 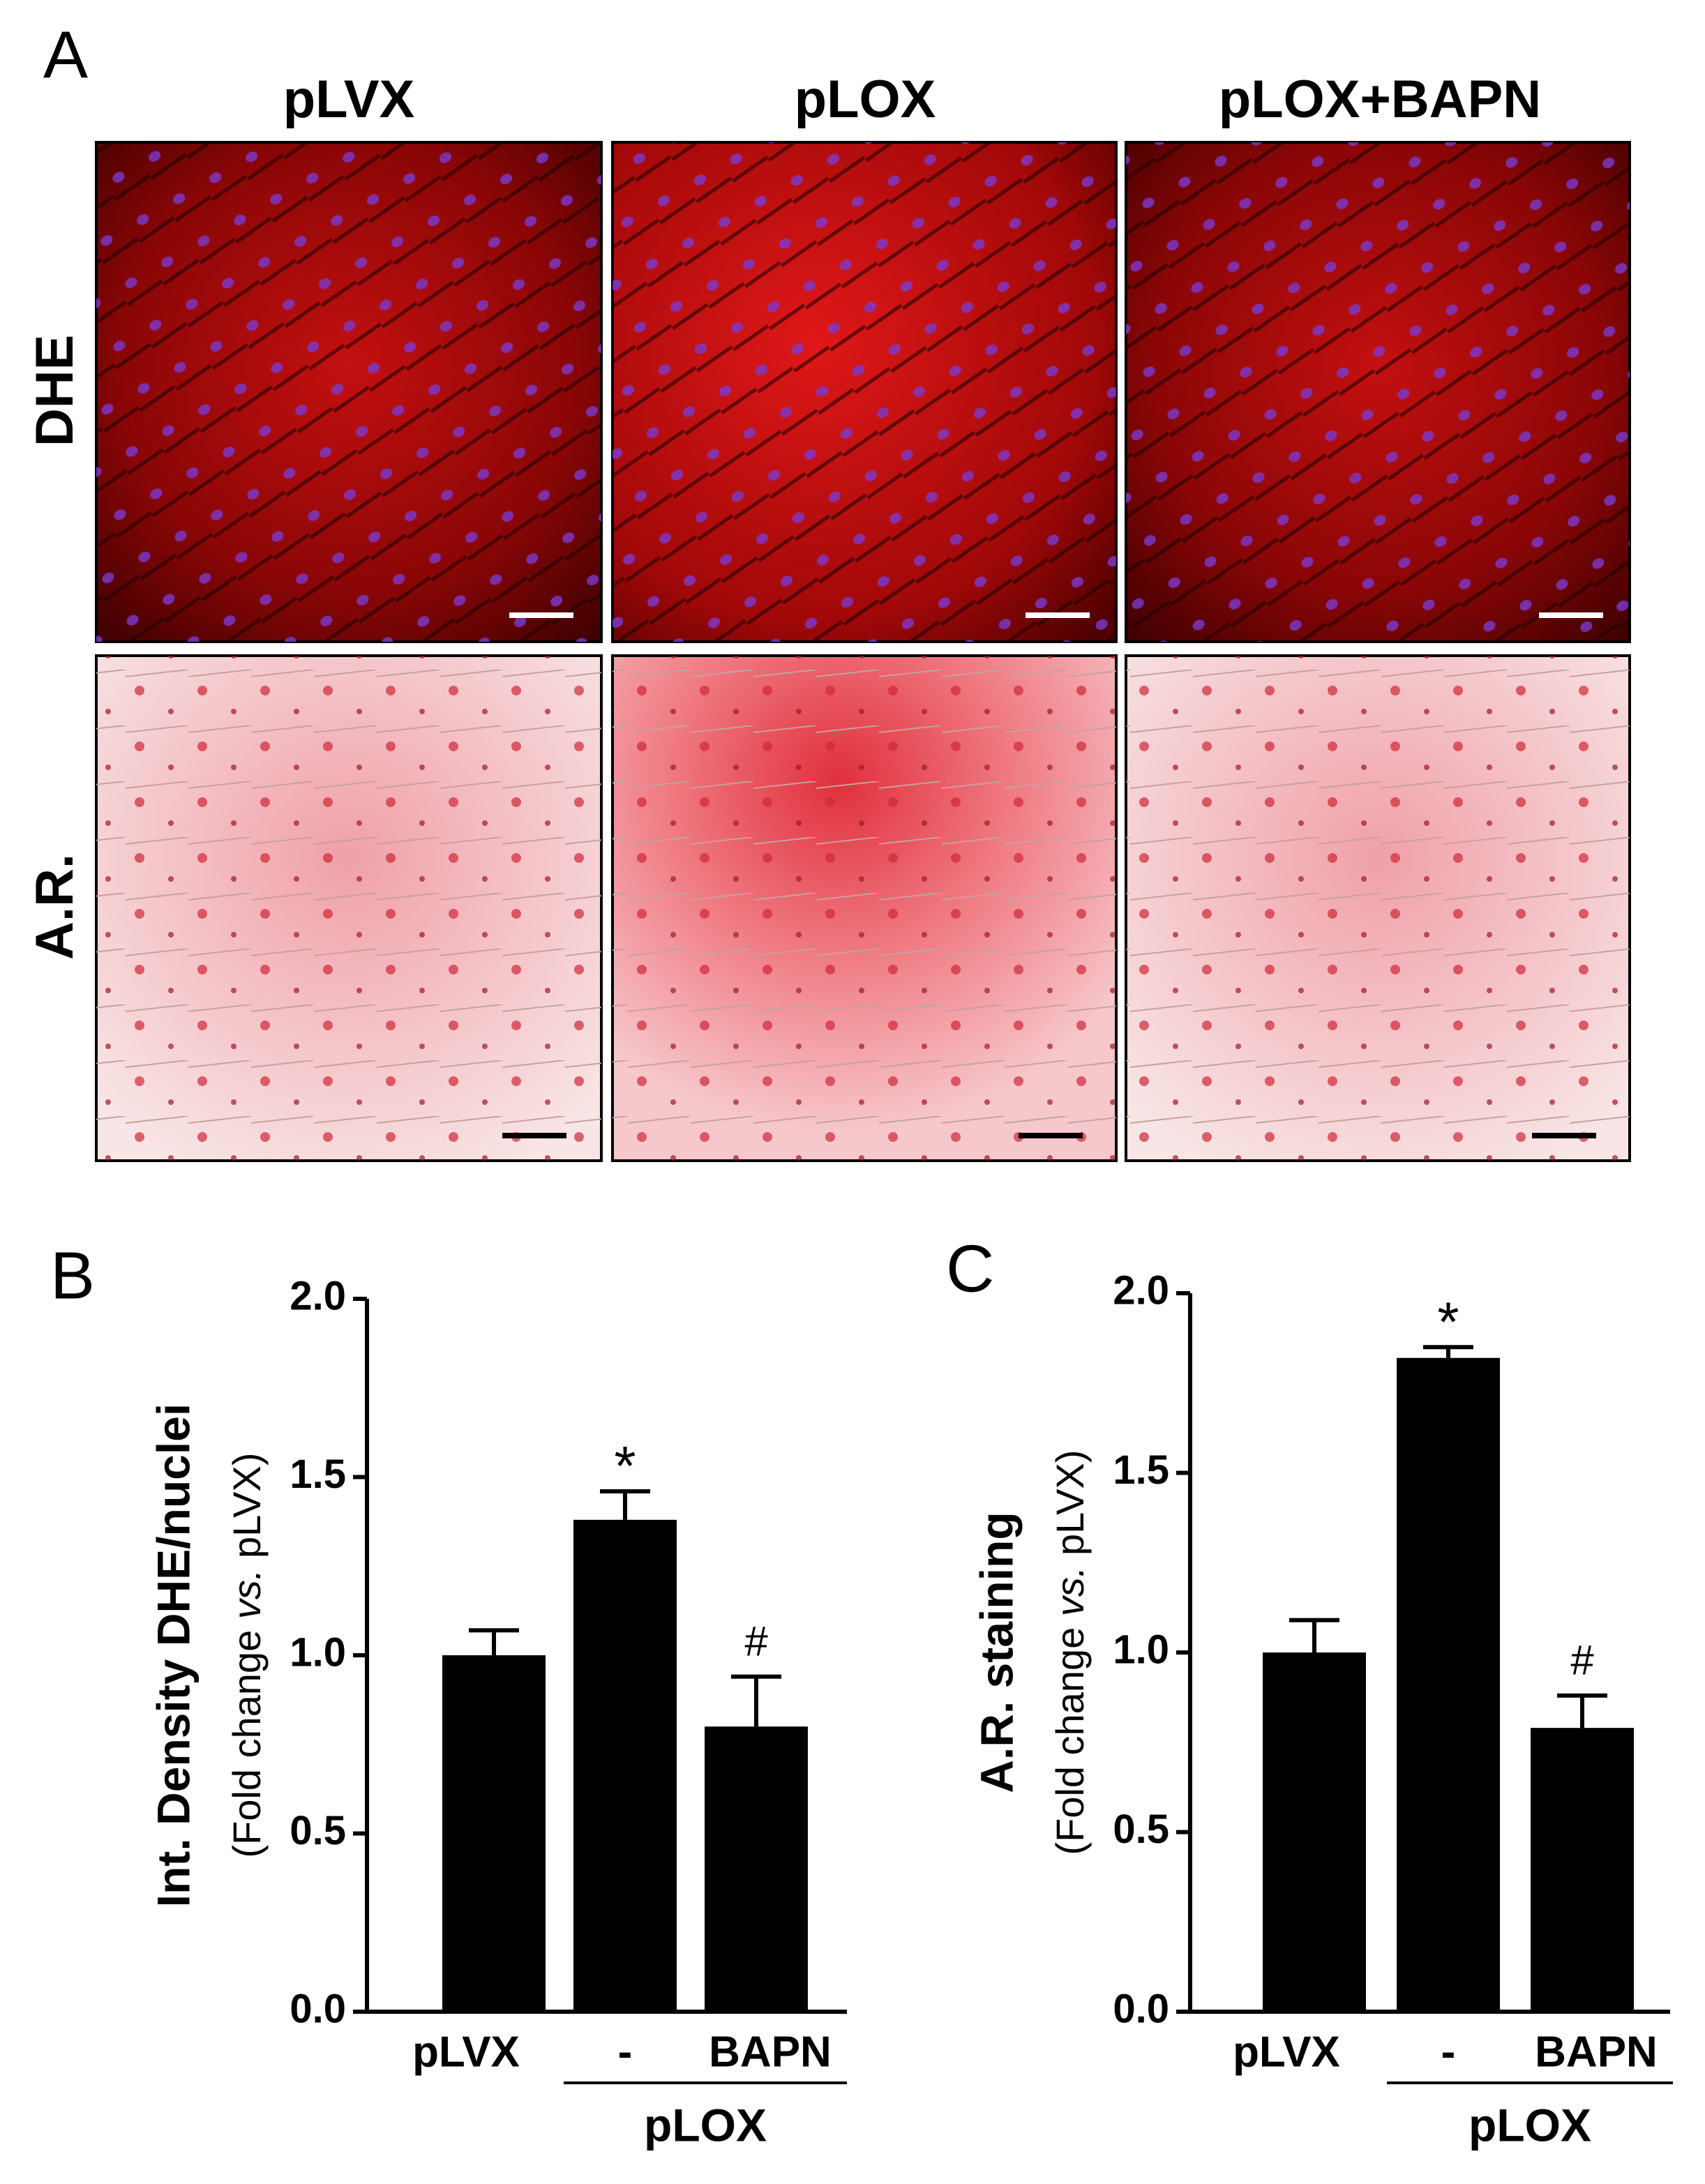 I want to click on panel-letter: A, so click(x=65, y=54).